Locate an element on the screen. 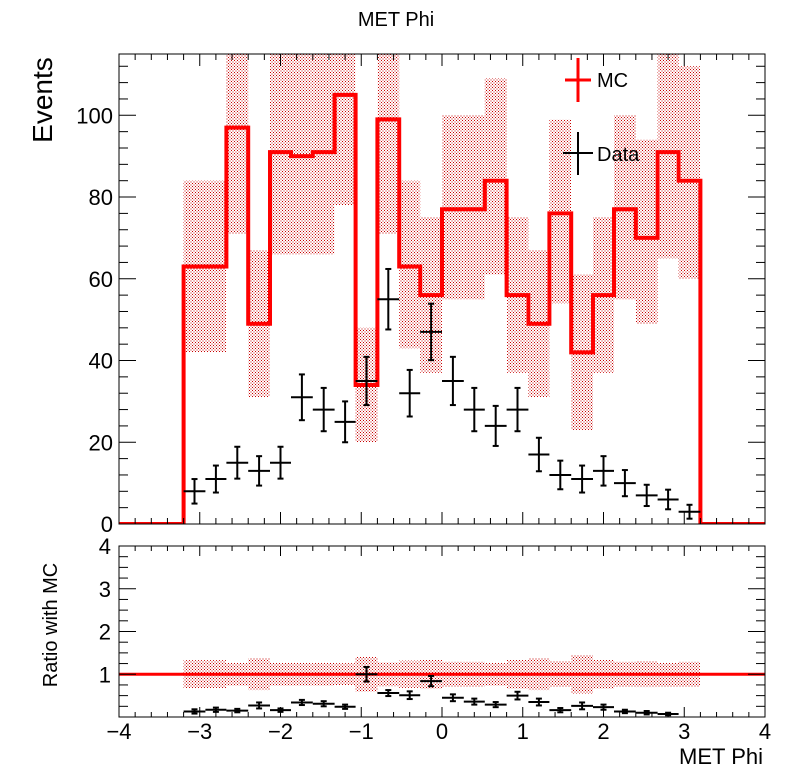 This screenshot has width=796, height=772. legend-data-label: Data is located at coordinates (618, 155).